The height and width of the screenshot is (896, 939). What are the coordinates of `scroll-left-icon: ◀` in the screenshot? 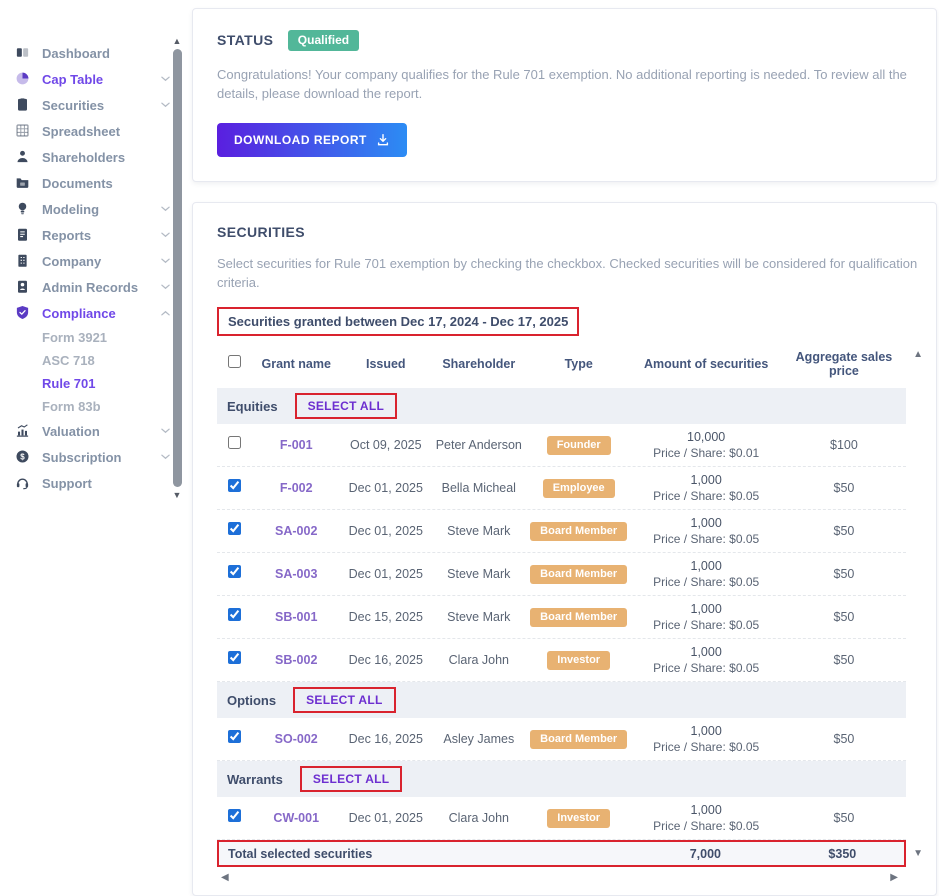 It's located at (225, 878).